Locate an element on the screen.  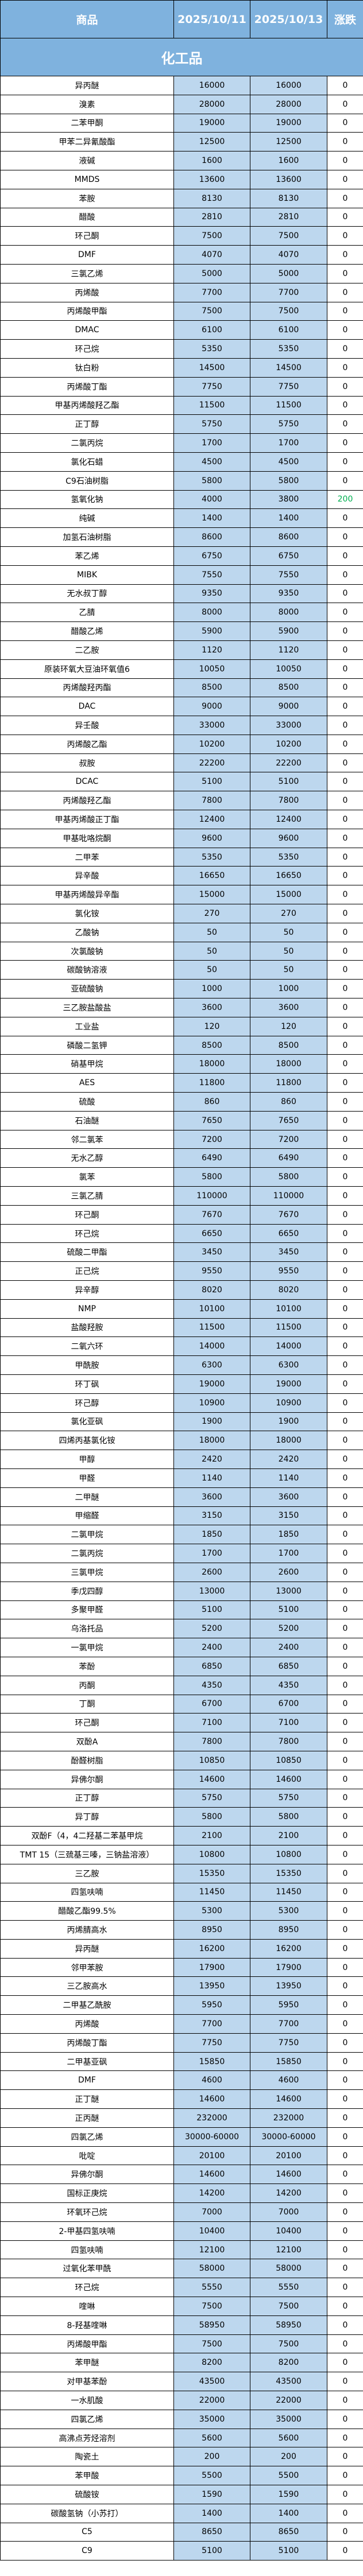
table-row: 甲基吡咯烷酮 9600 9600 0 is located at coordinates (181, 838).